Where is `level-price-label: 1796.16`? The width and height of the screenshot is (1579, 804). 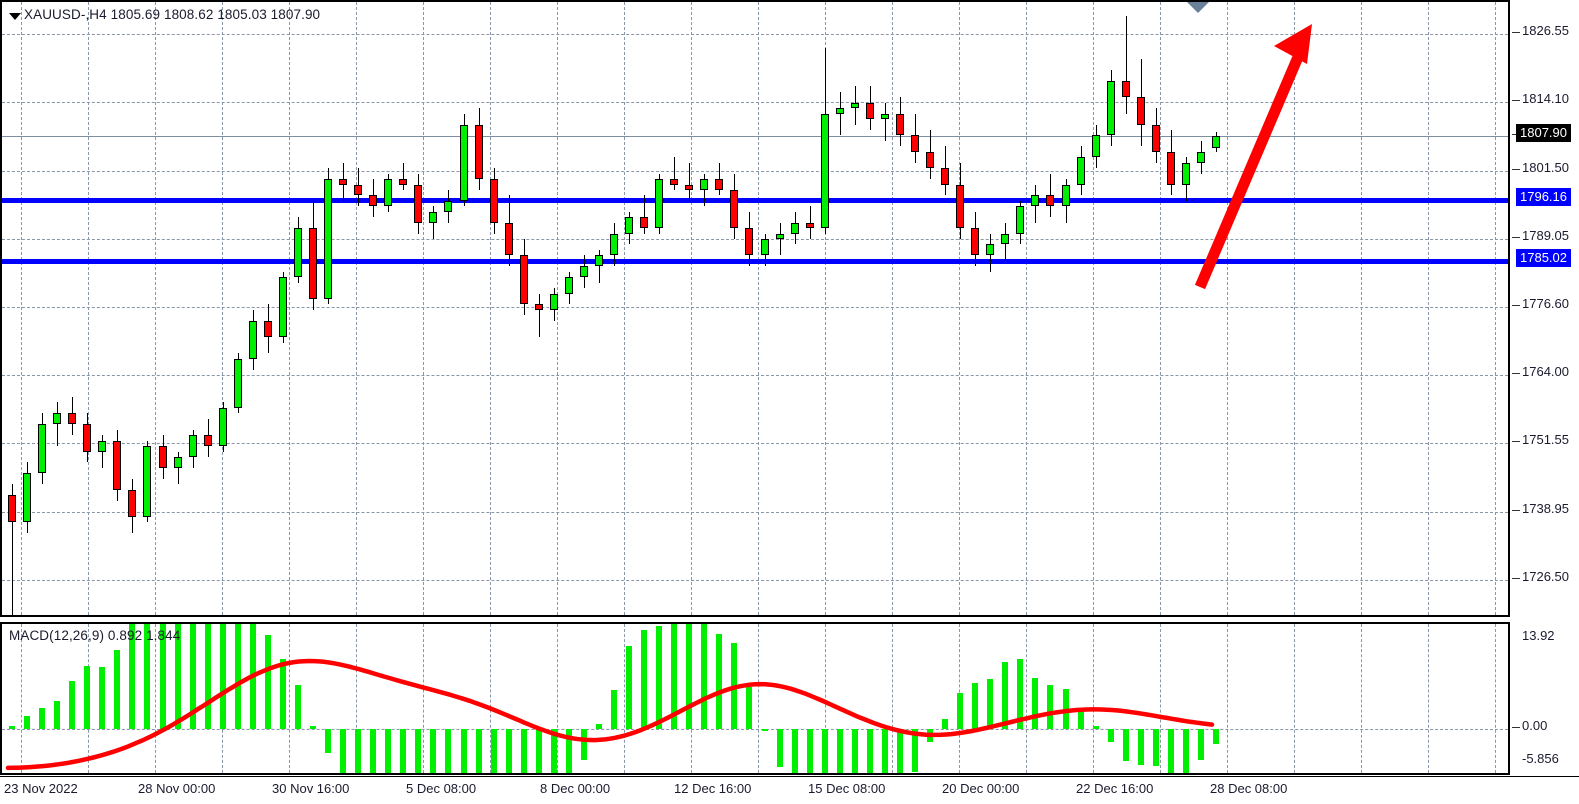 level-price-label: 1796.16 is located at coordinates (1543, 197).